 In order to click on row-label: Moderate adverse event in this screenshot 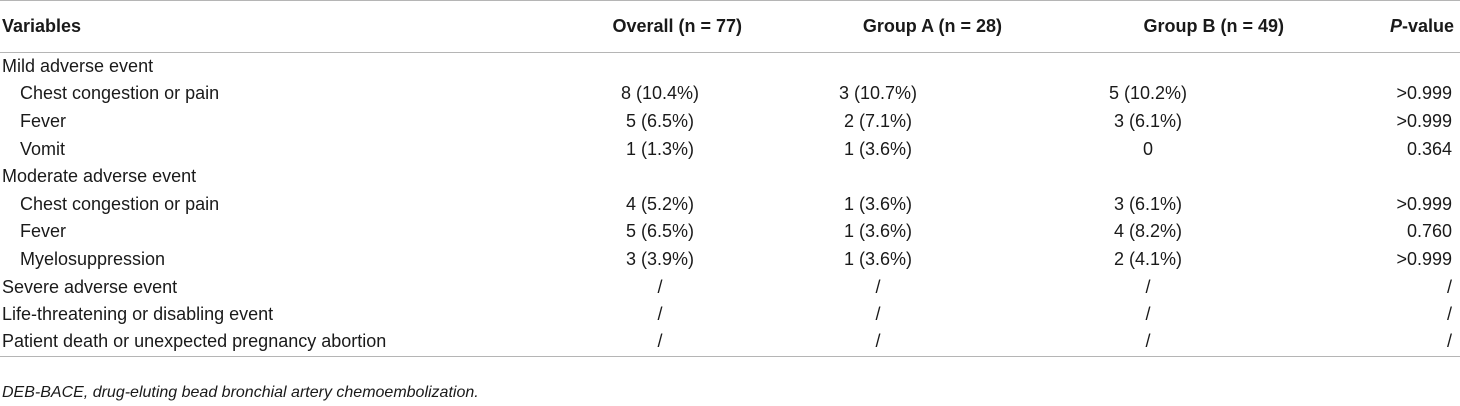, I will do `click(99, 176)`.